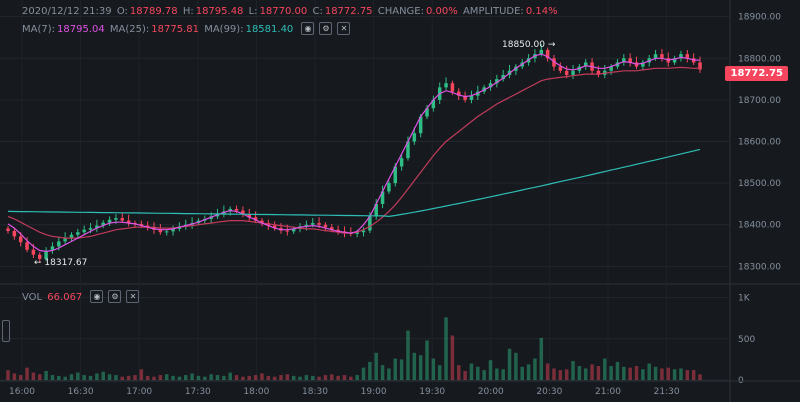 The height and width of the screenshot is (402, 800). Describe the element at coordinates (67, 11) in the screenshot. I see `legend-datetime: 2020/12/12 21:39` at that location.